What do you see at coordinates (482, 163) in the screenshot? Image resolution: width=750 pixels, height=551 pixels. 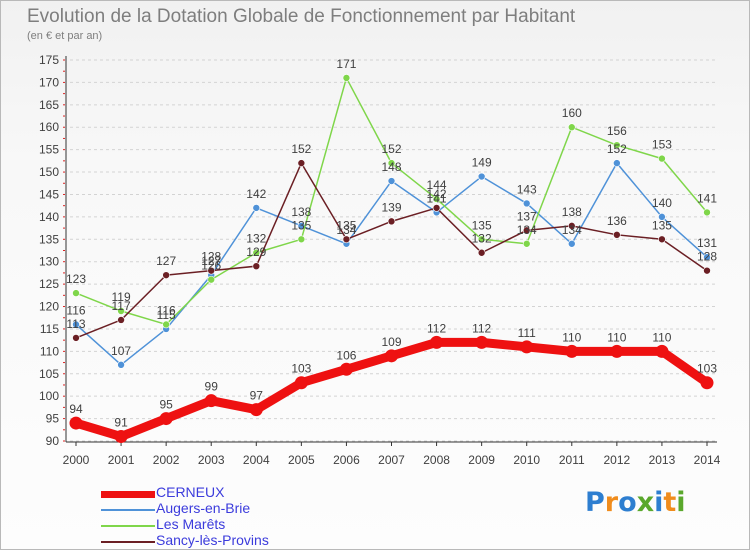 I see `data-label-augers-en-brie: 149` at bounding box center [482, 163].